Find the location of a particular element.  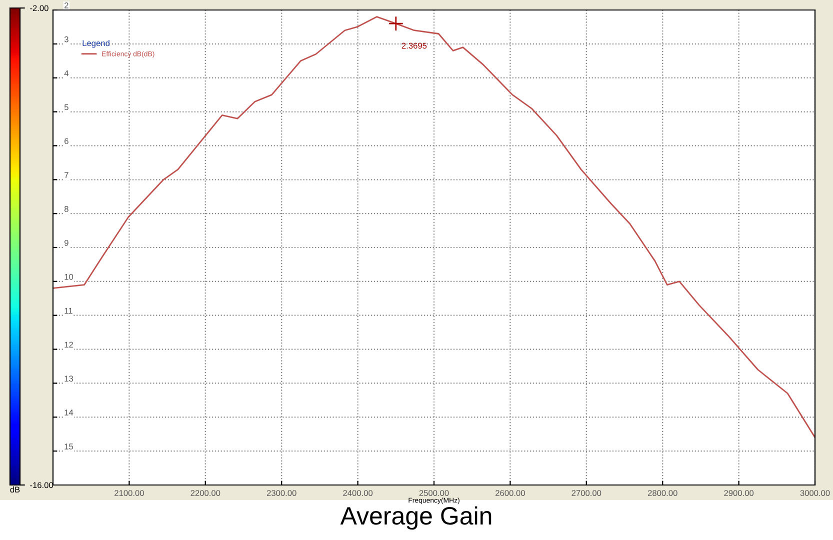

x-tick-label: 2500.00 is located at coordinates (434, 493).